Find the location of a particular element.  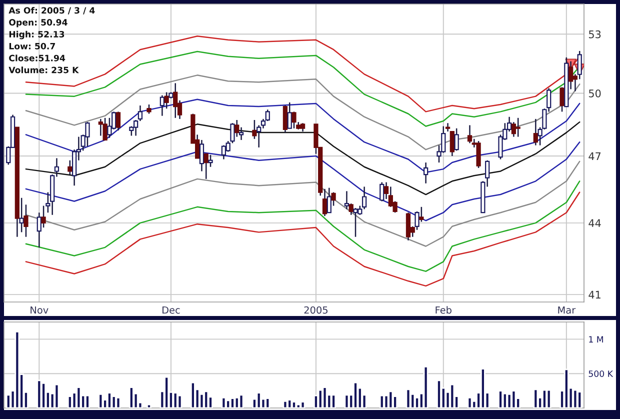

y-tick-label: 41 is located at coordinates (594, 294).